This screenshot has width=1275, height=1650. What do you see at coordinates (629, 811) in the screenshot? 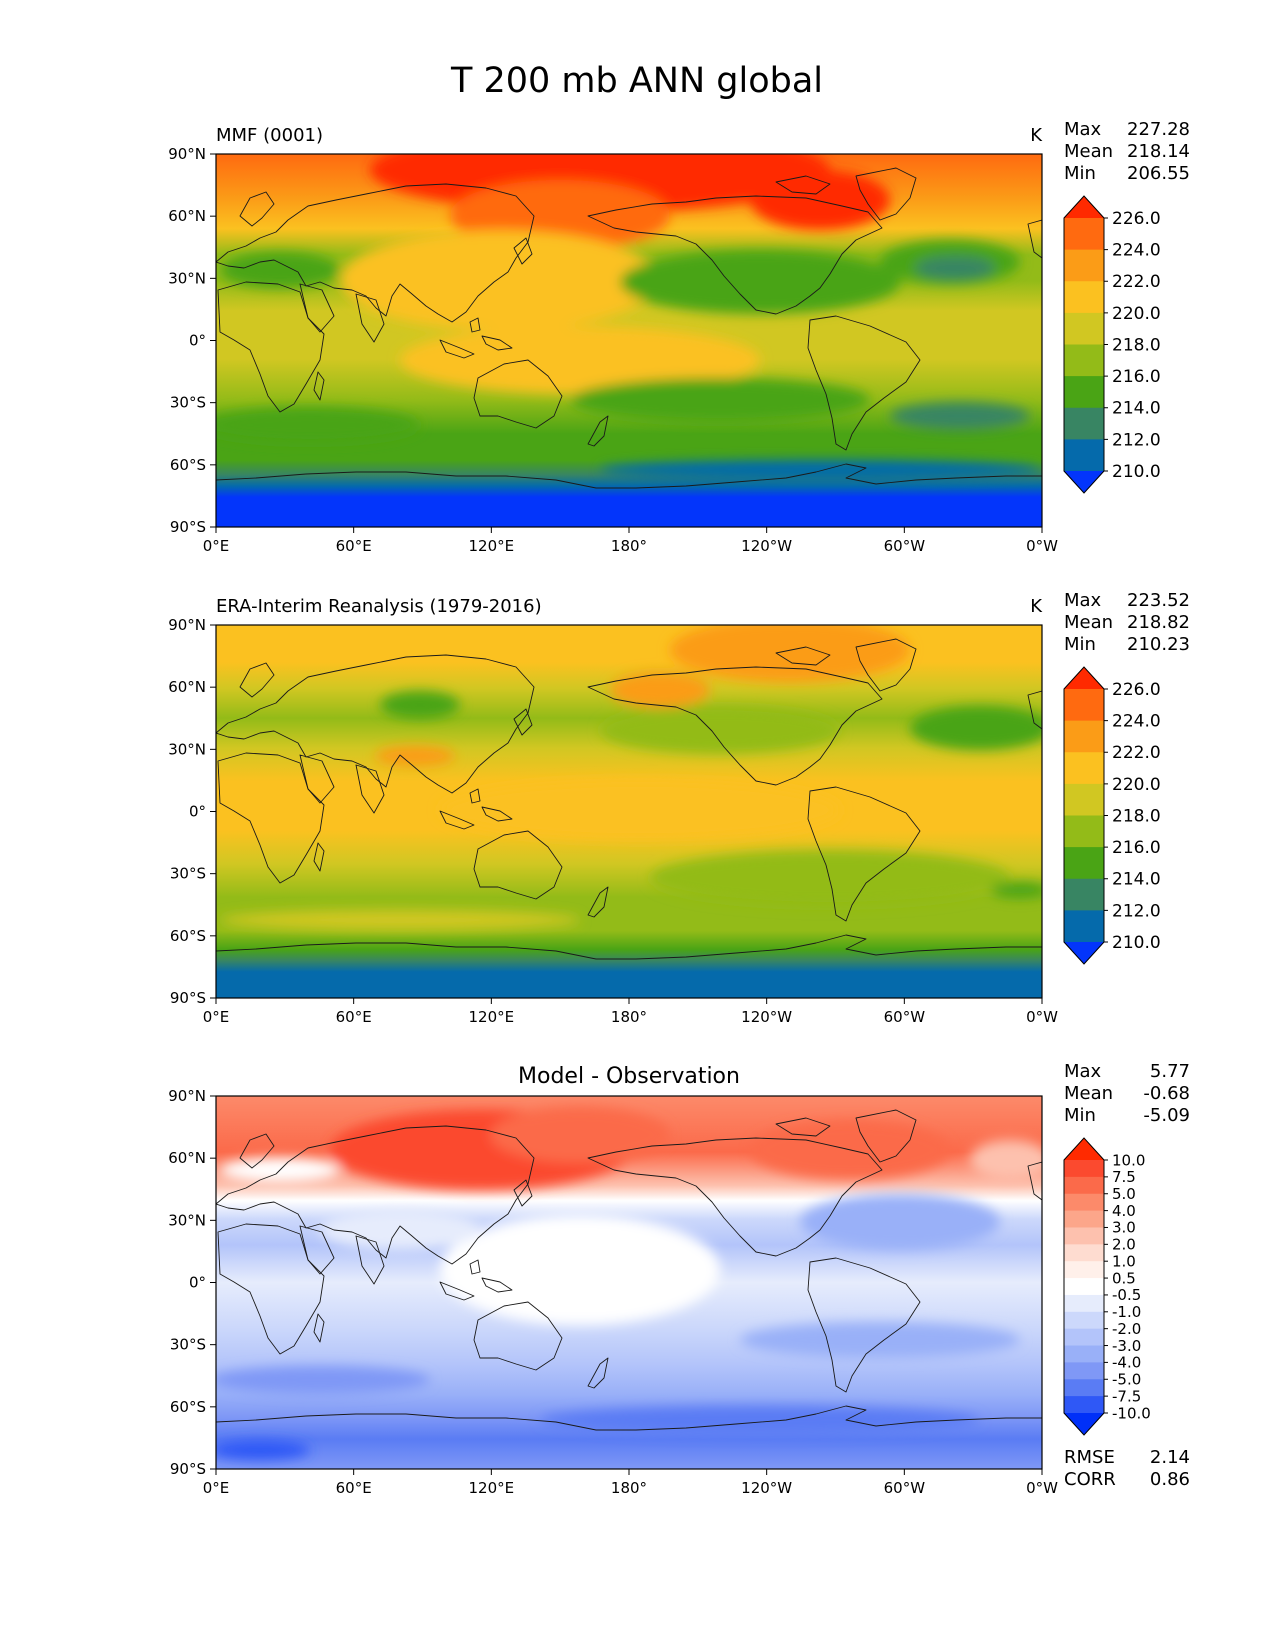
I see `map-field-era` at bounding box center [629, 811].